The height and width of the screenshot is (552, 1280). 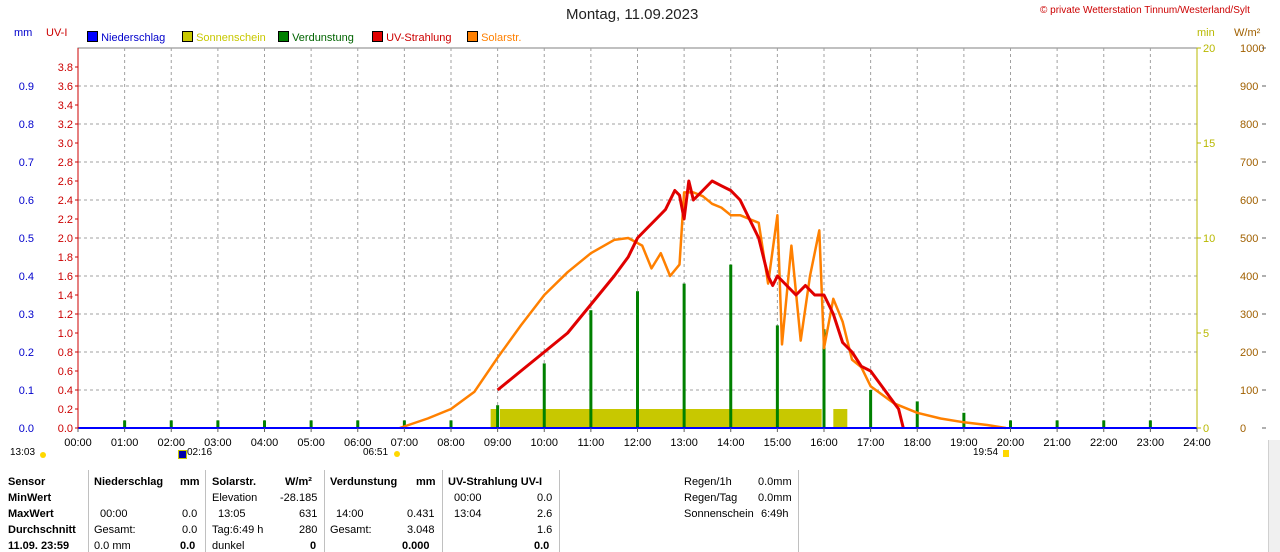 I want to click on niederschlag-total-value: 0.0 mm, so click(x=112, y=546).